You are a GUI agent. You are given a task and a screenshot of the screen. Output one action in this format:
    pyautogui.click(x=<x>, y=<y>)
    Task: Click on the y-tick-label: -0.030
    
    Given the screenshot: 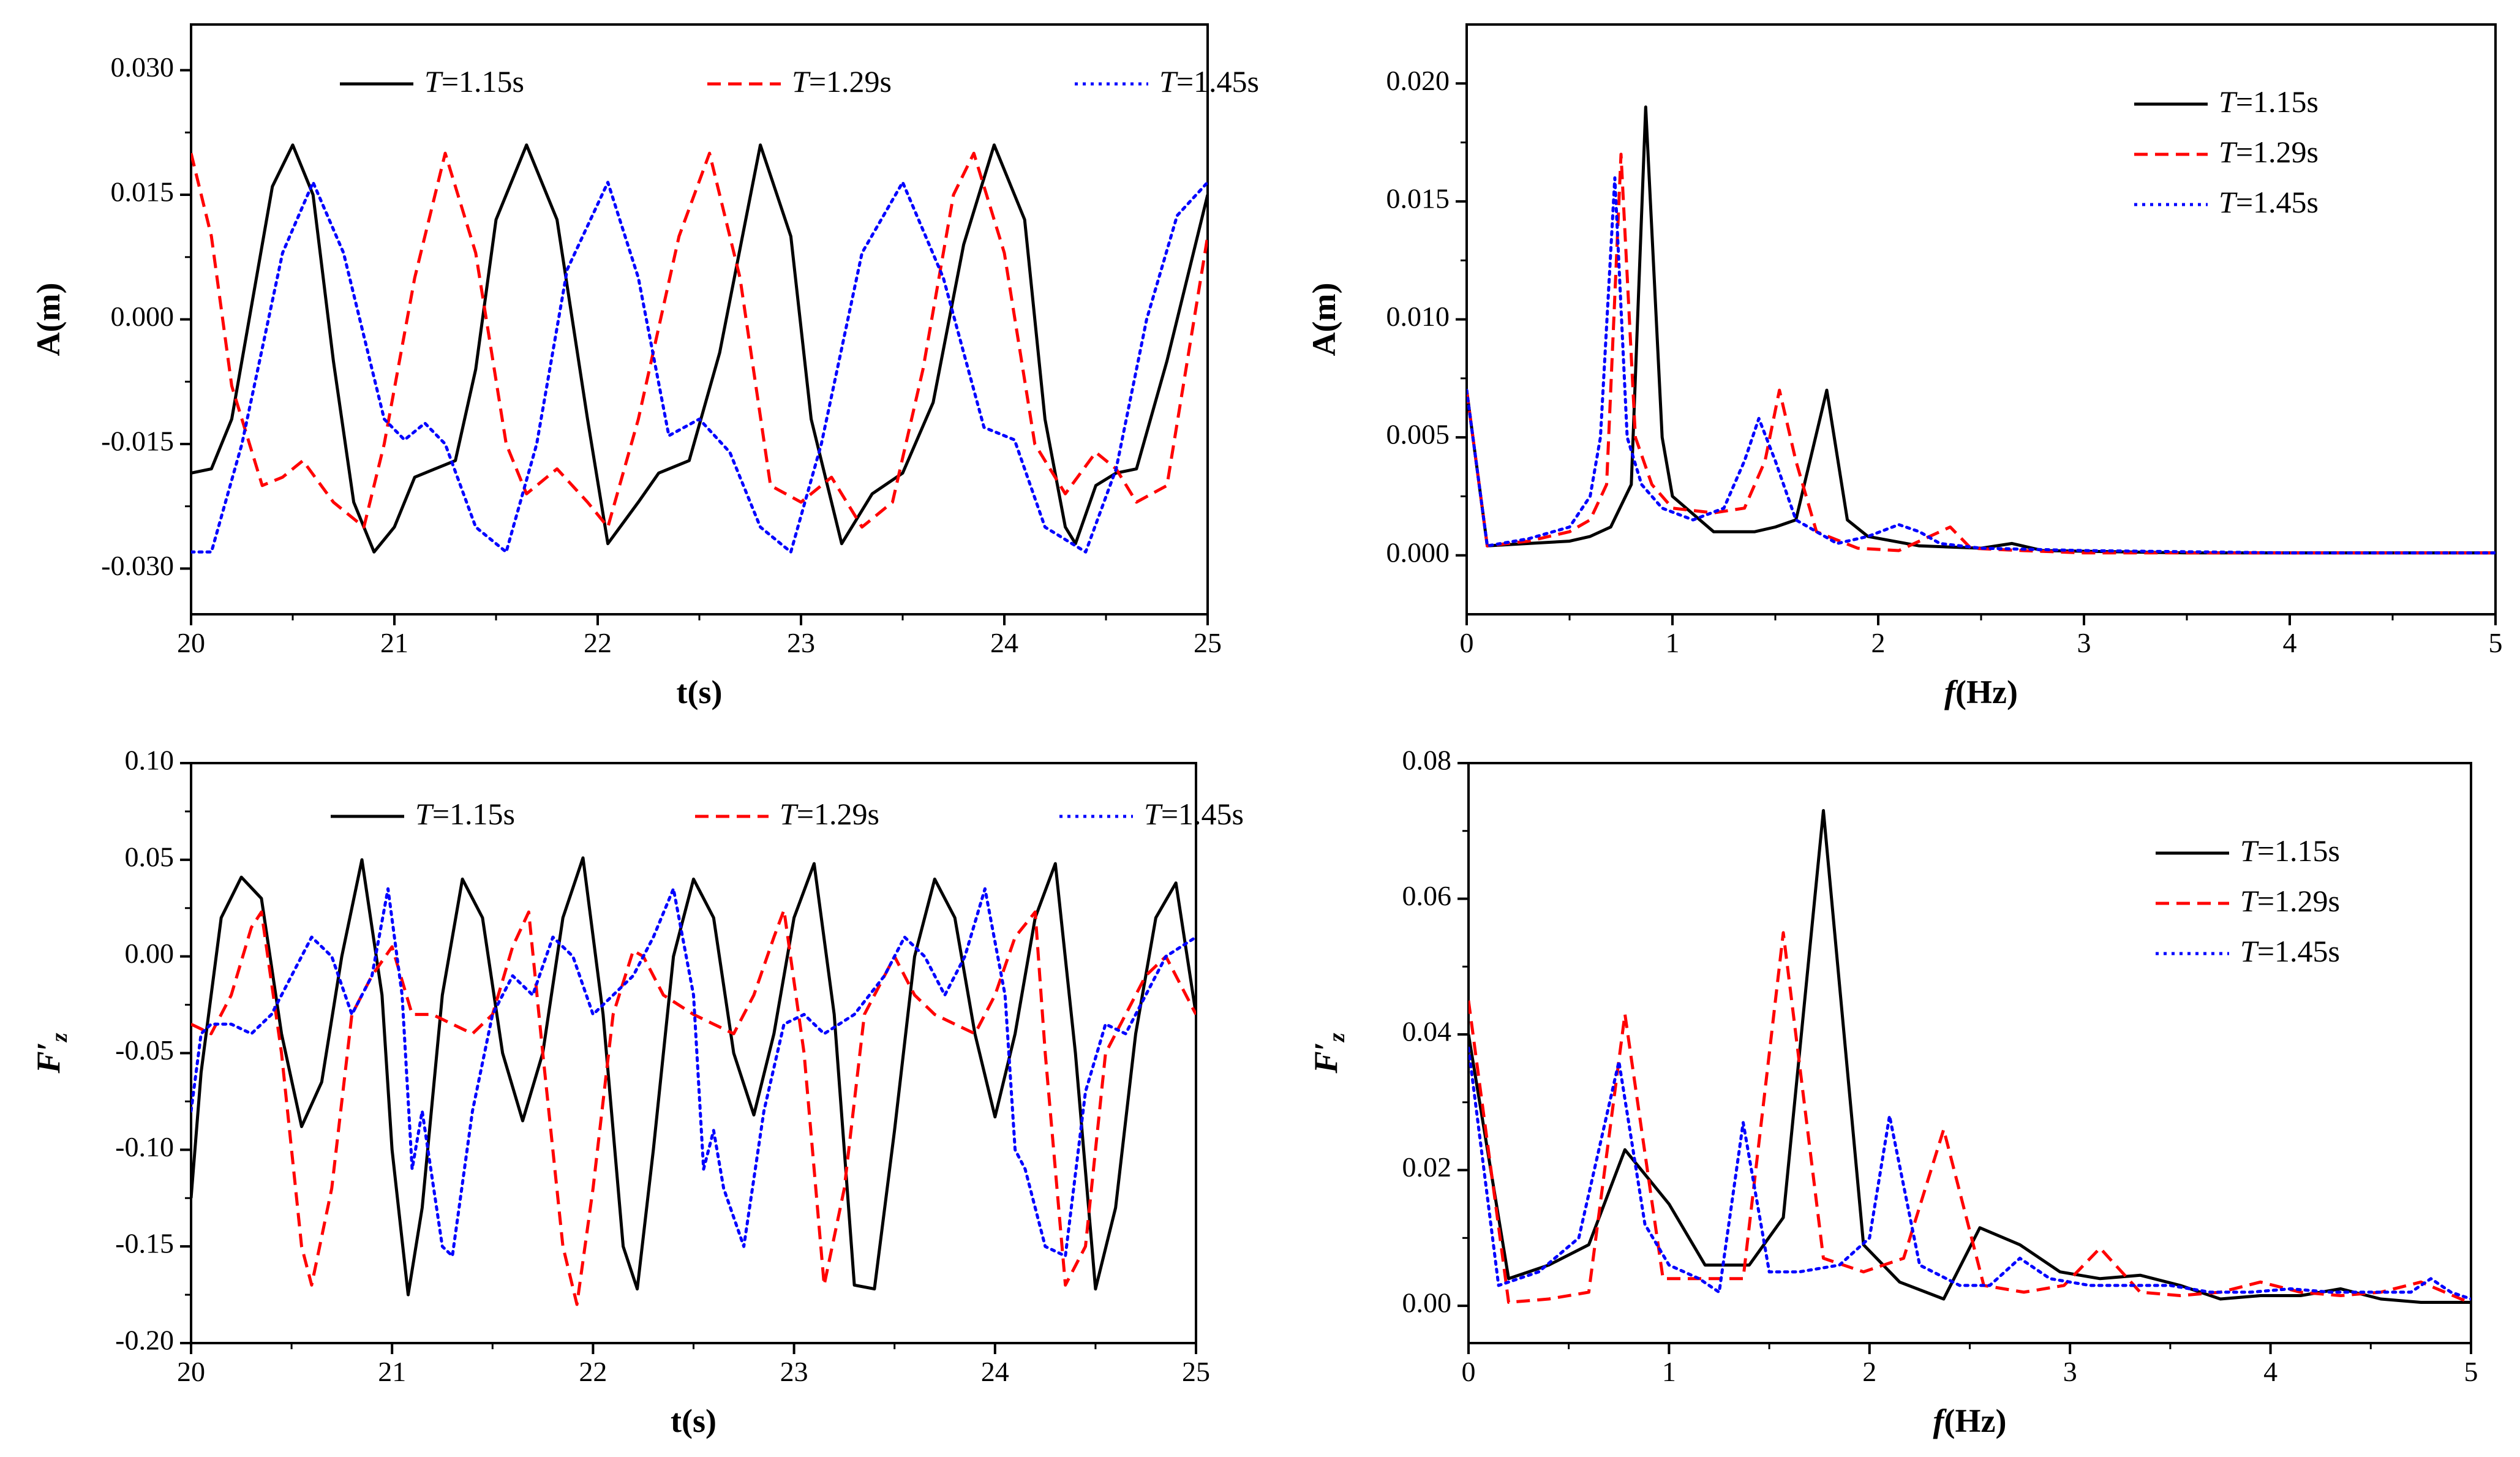 What is the action you would take?
    pyautogui.click(x=137, y=565)
    